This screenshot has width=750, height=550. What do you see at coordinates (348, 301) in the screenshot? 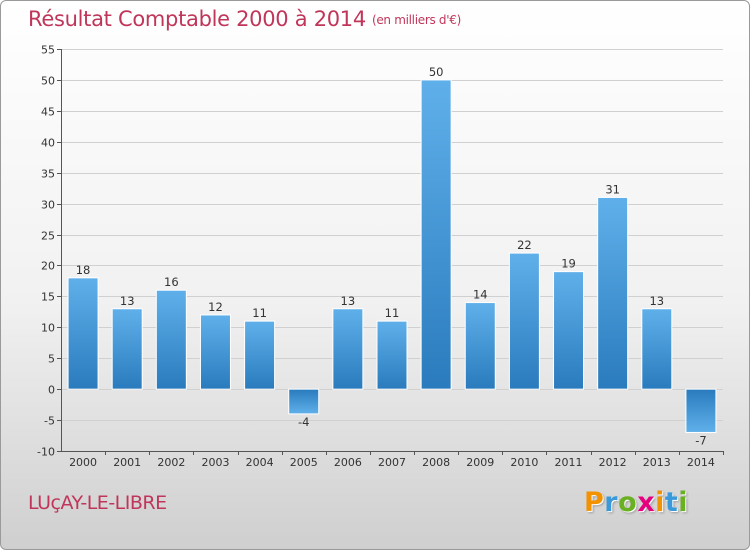
I see `value-label-2006: 13` at bounding box center [348, 301].